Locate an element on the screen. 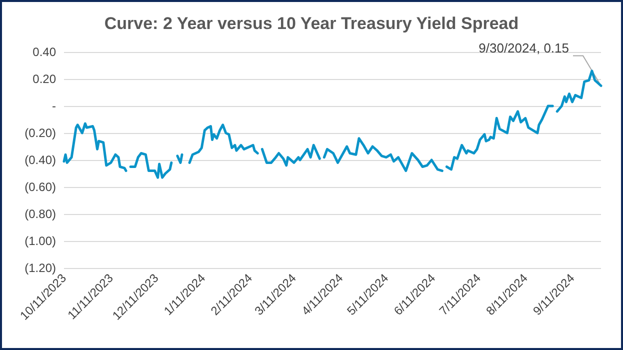  y-tick-label: 0.20 is located at coordinates (44, 79).